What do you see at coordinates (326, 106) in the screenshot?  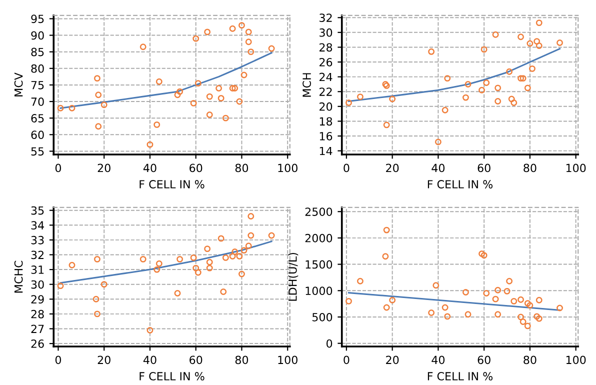 I see `y-tick-label: 20` at bounding box center [326, 106].